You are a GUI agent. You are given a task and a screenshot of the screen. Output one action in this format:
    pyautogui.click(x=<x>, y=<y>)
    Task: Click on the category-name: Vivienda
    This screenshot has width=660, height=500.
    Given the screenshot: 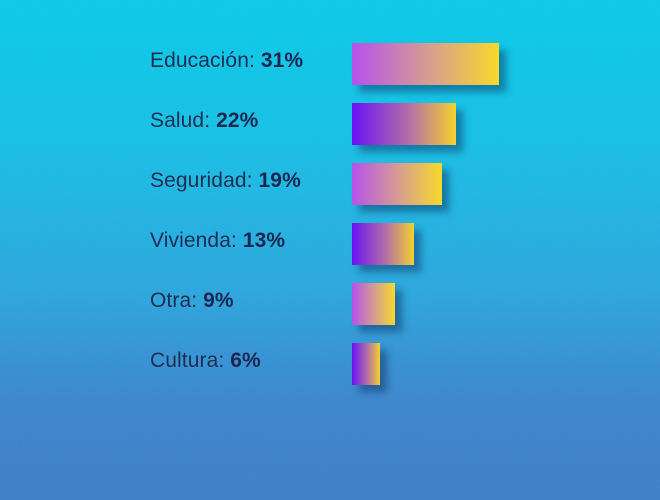 What is the action you would take?
    pyautogui.click(x=190, y=240)
    